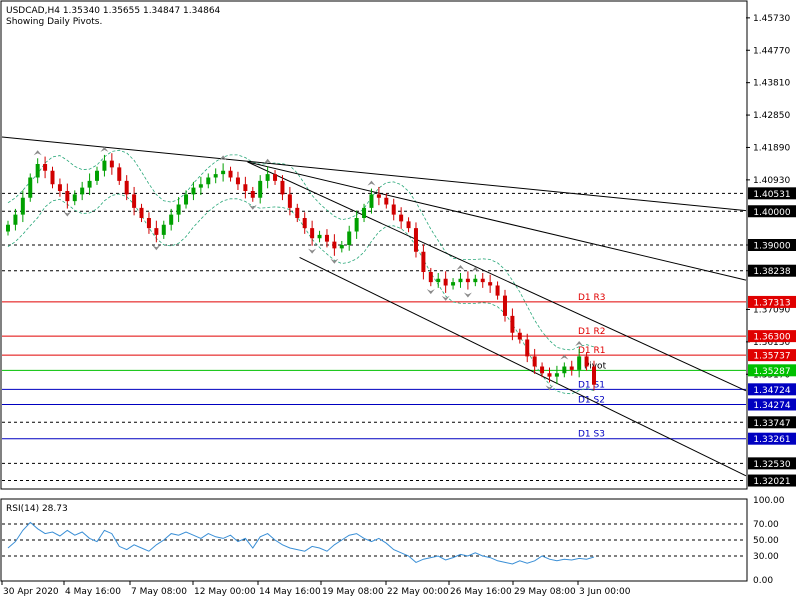 Image resolution: width=800 pixels, height=604 pixels. What do you see at coordinates (769, 501) in the screenshot?
I see `rsi-tick-0: 100.00` at bounding box center [769, 501].